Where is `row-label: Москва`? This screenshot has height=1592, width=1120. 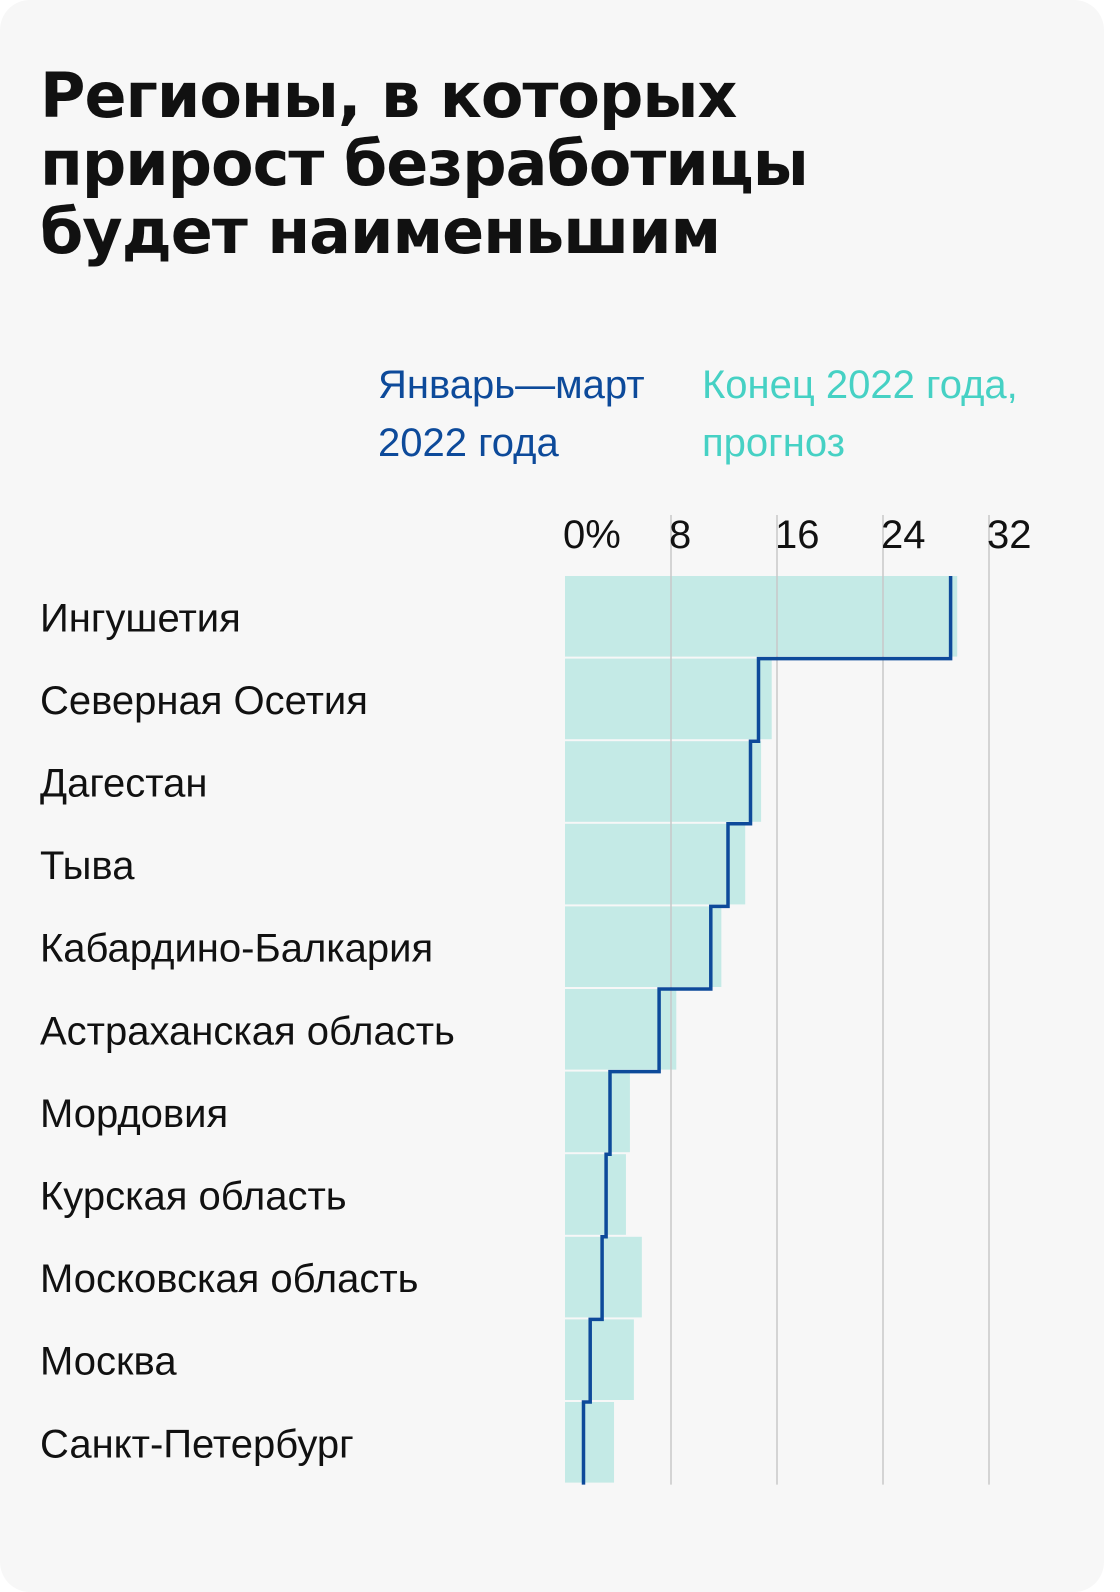 row-label: Москва is located at coordinates (108, 1362).